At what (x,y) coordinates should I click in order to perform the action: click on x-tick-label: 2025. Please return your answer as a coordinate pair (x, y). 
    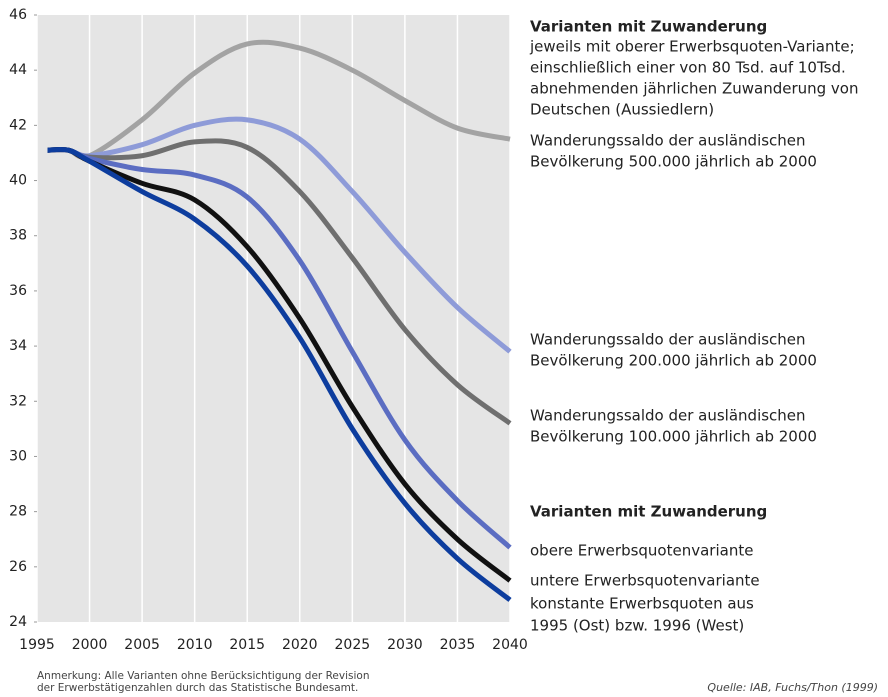
    Looking at the image, I should click on (353, 645).